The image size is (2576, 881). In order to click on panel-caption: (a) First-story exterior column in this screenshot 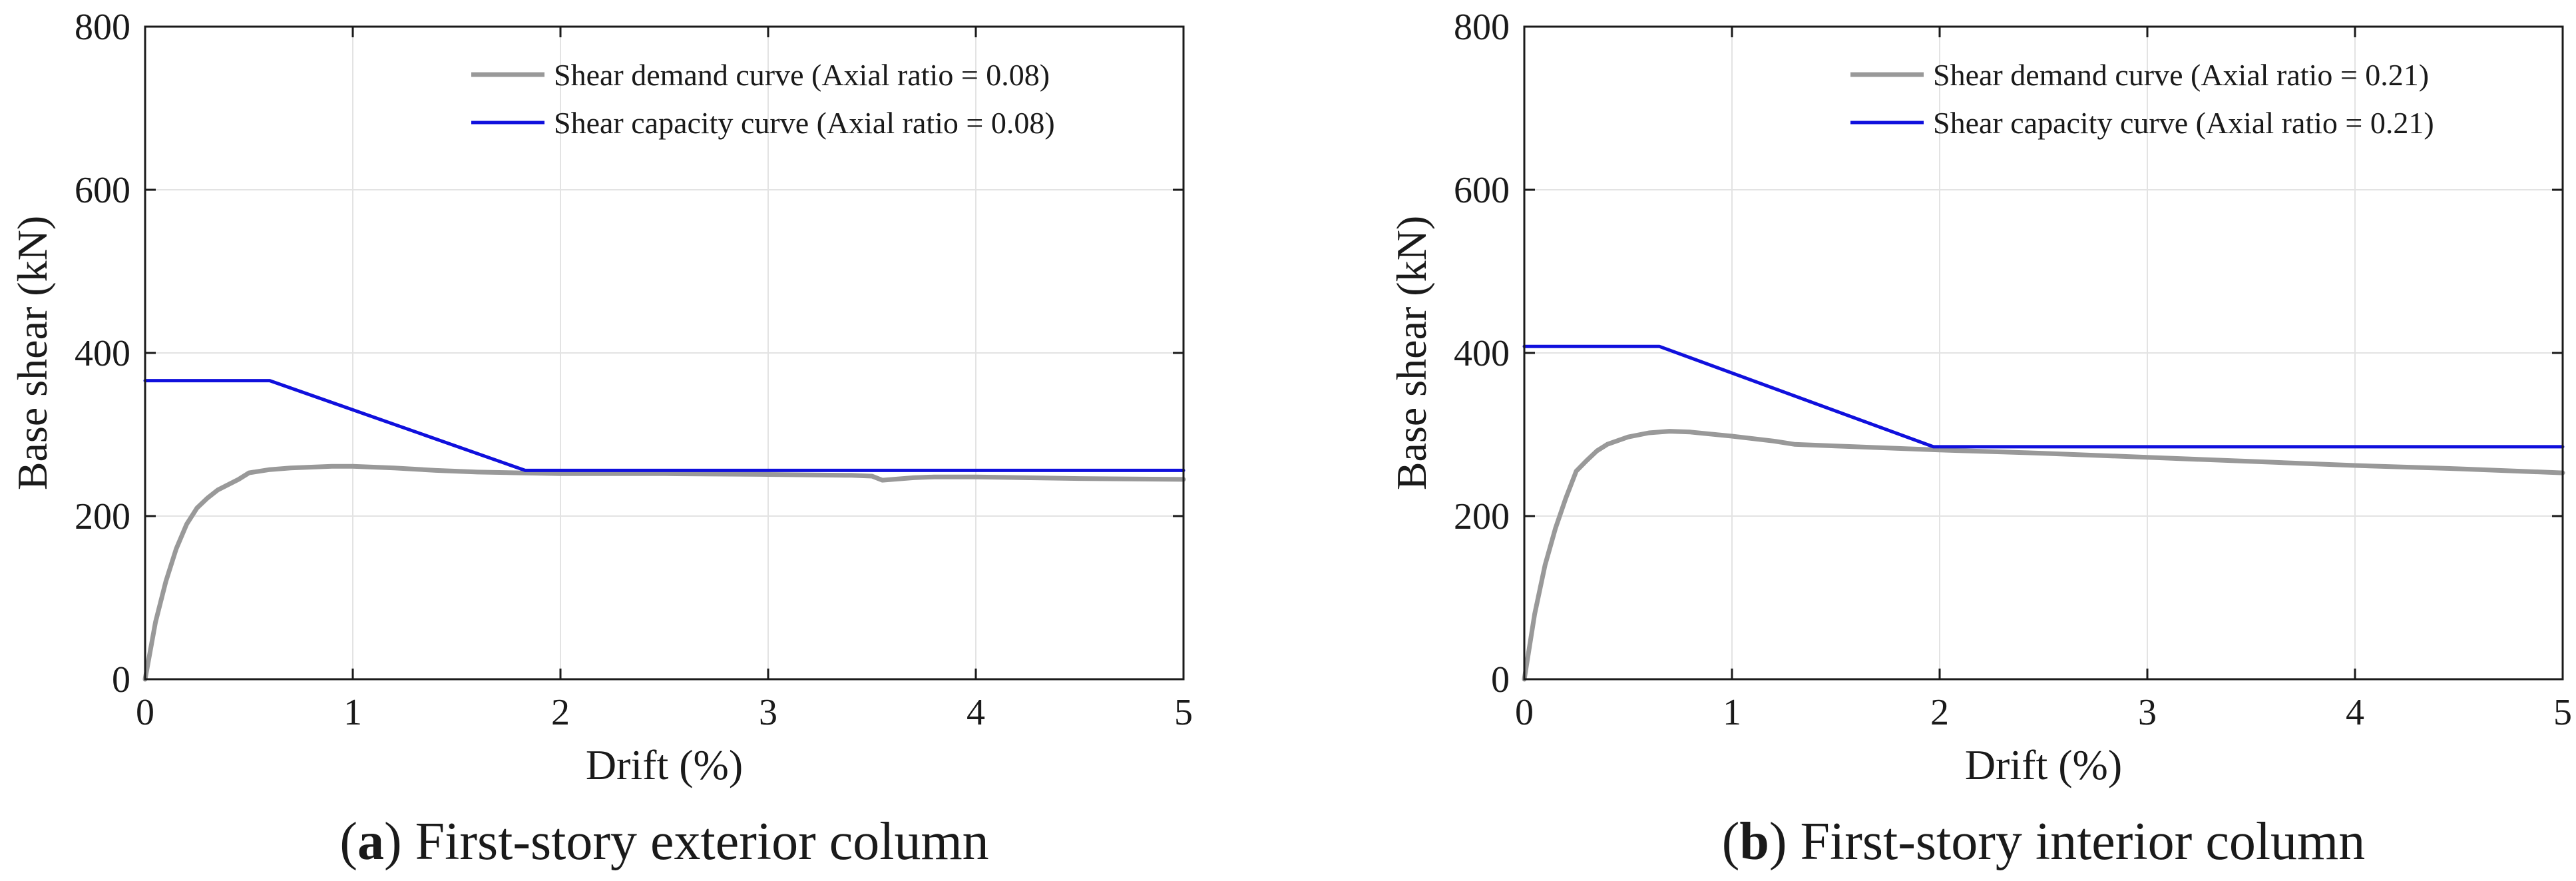, I will do `click(663, 841)`.